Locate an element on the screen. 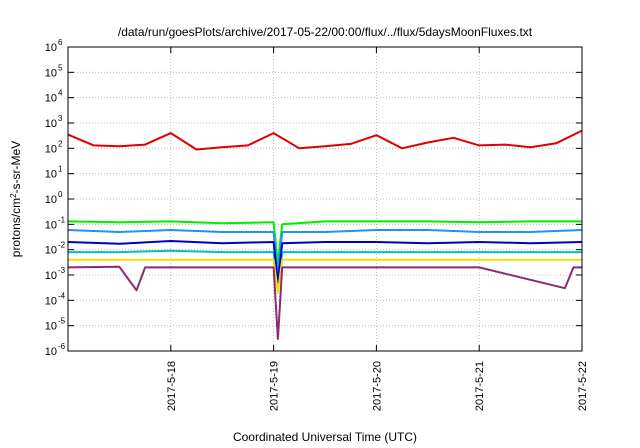  x-tick-label: 2017-5-21 is located at coordinates (480, 386).